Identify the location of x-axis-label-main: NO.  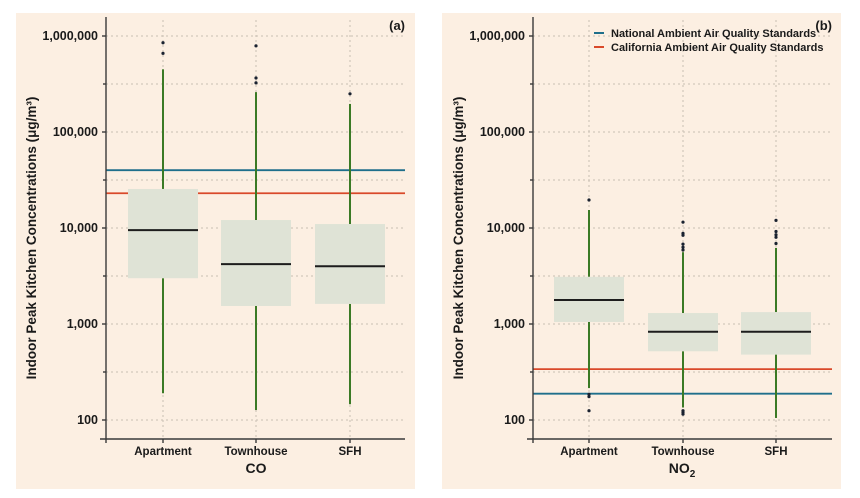
(679, 468).